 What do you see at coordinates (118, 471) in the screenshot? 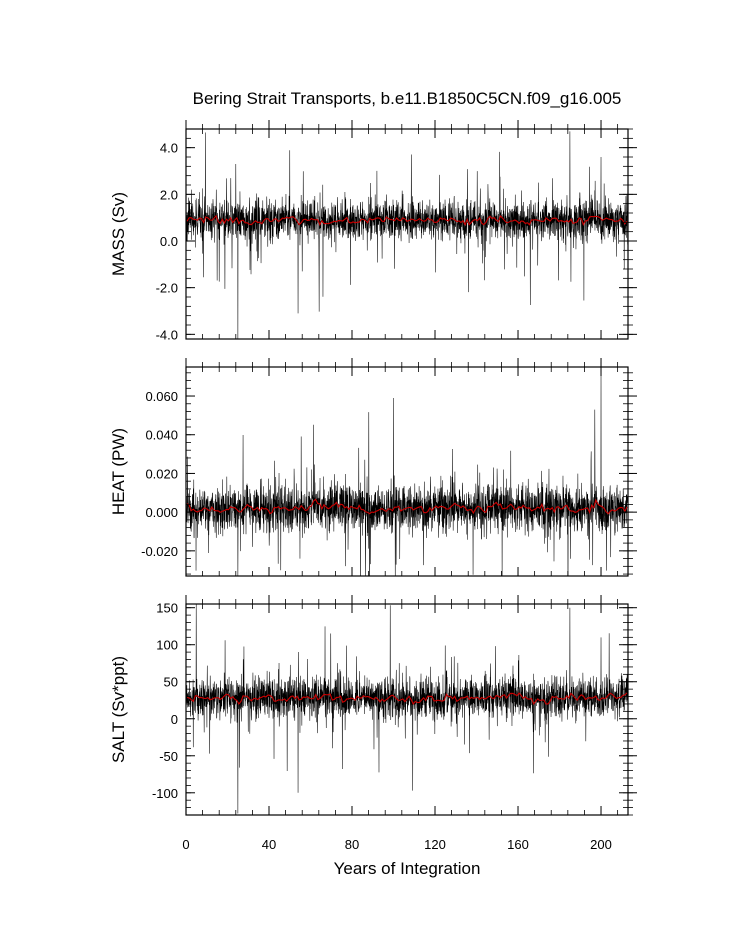
I see `y-axis-label-heat: HEAT (PW)` at bounding box center [118, 471].